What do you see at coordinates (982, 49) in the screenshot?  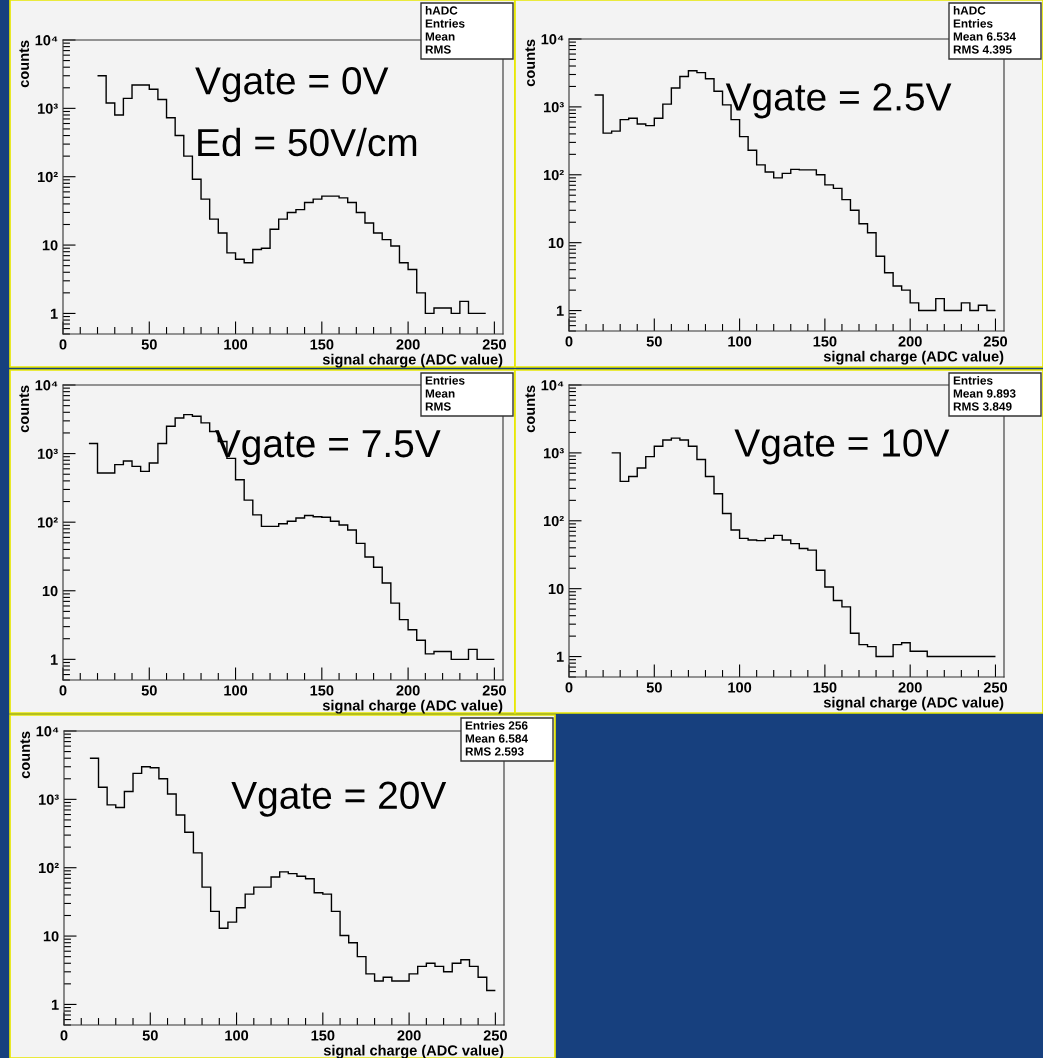 I see `annotation: RMS 4.395` at bounding box center [982, 49].